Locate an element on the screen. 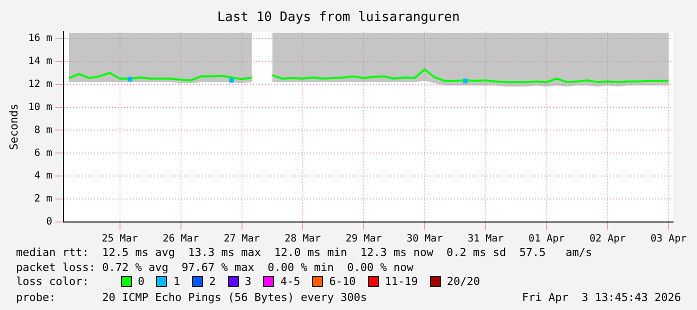 The image size is (697, 310). x-tick-label: 27 Mar is located at coordinates (242, 239).